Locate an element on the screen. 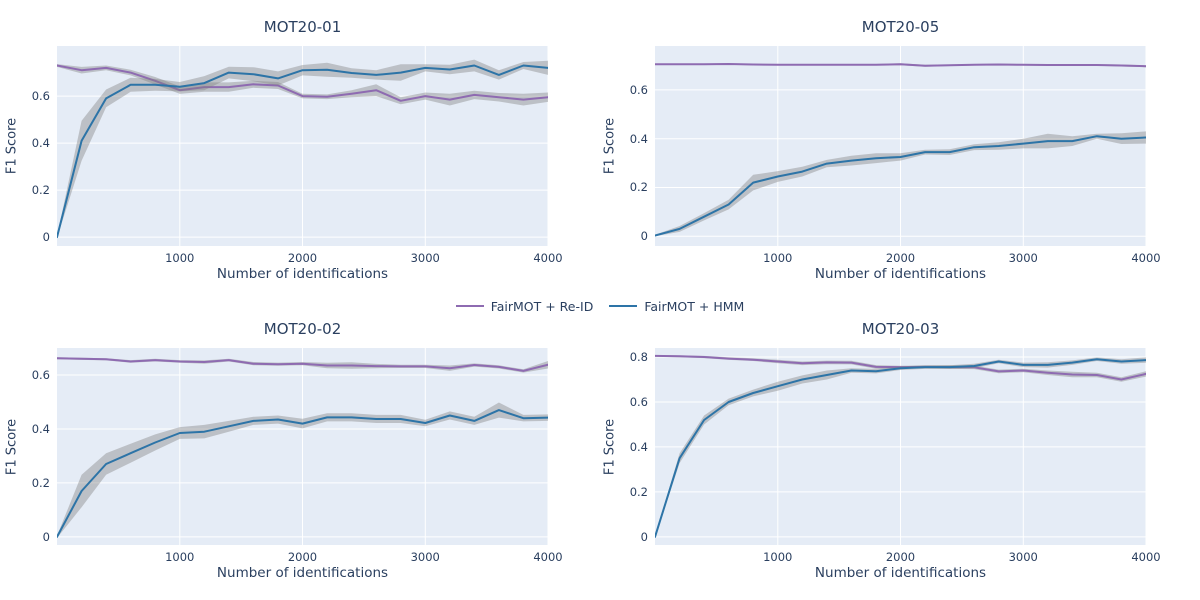 Image resolution: width=1200 pixels, height=600 pixels. chart-title: MOT20-02 is located at coordinates (302, 329).